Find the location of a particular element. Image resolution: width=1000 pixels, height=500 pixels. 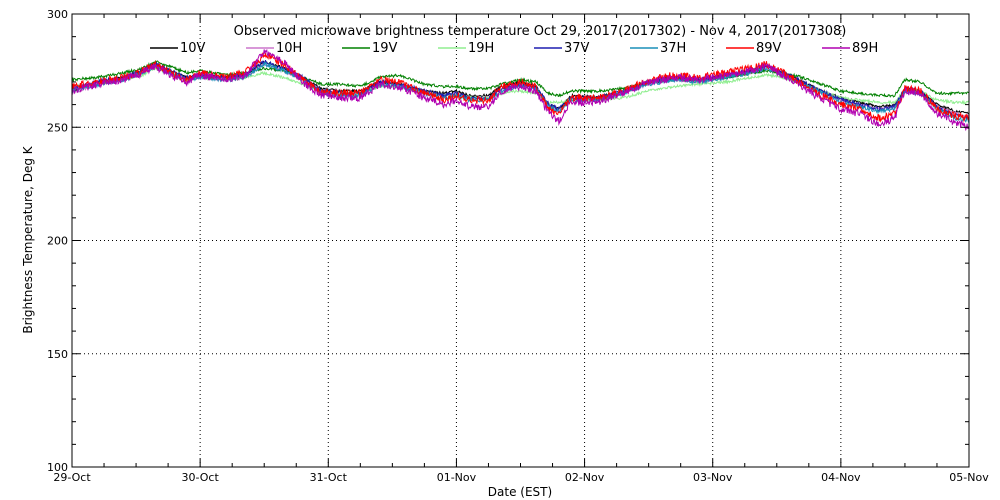

legend-label-19h: 19H is located at coordinates (481, 48).